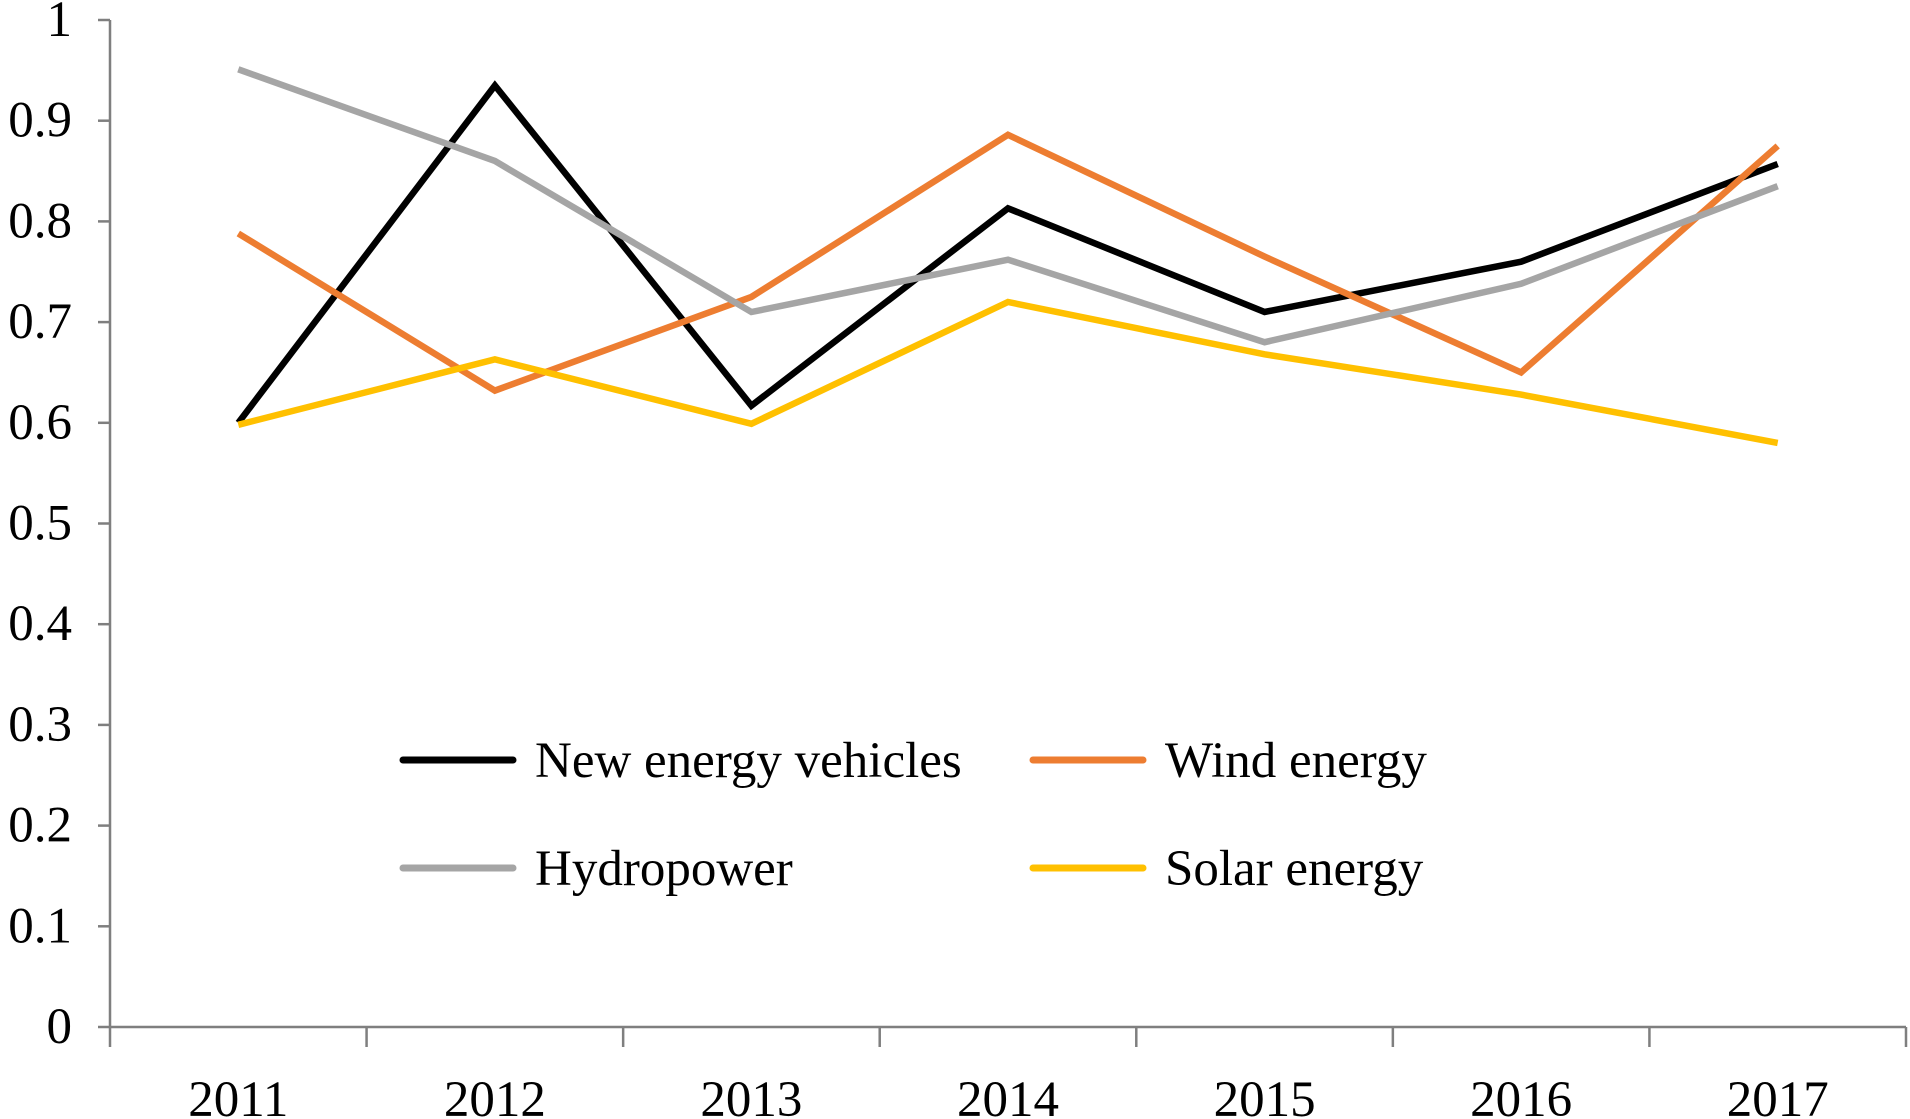 The image size is (1910, 1119). What do you see at coordinates (40, 926) in the screenshot?
I see `y-tick-label: 0.1` at bounding box center [40, 926].